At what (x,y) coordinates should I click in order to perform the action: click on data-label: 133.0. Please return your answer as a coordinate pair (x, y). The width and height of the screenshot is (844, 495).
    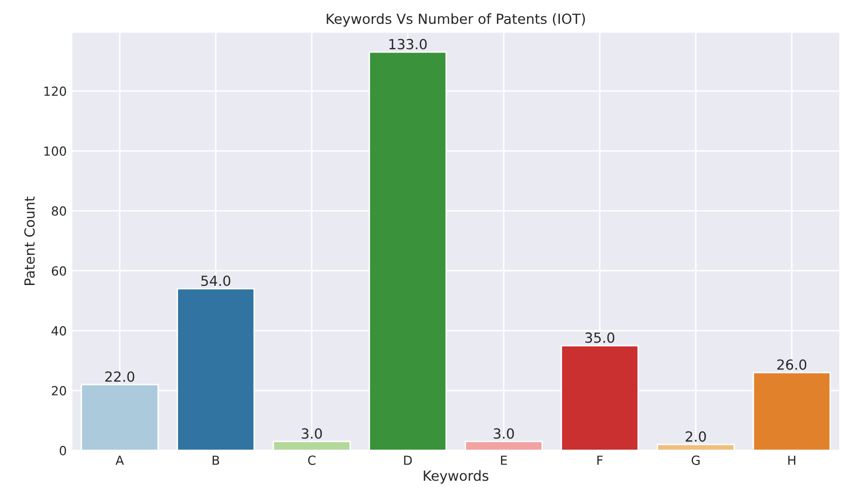
    Looking at the image, I should click on (408, 44).